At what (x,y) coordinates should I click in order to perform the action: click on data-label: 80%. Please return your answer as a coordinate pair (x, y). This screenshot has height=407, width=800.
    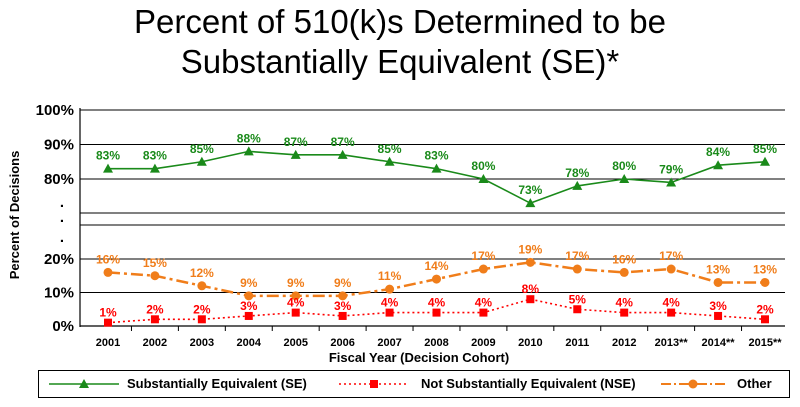
    Looking at the image, I should click on (624, 166).